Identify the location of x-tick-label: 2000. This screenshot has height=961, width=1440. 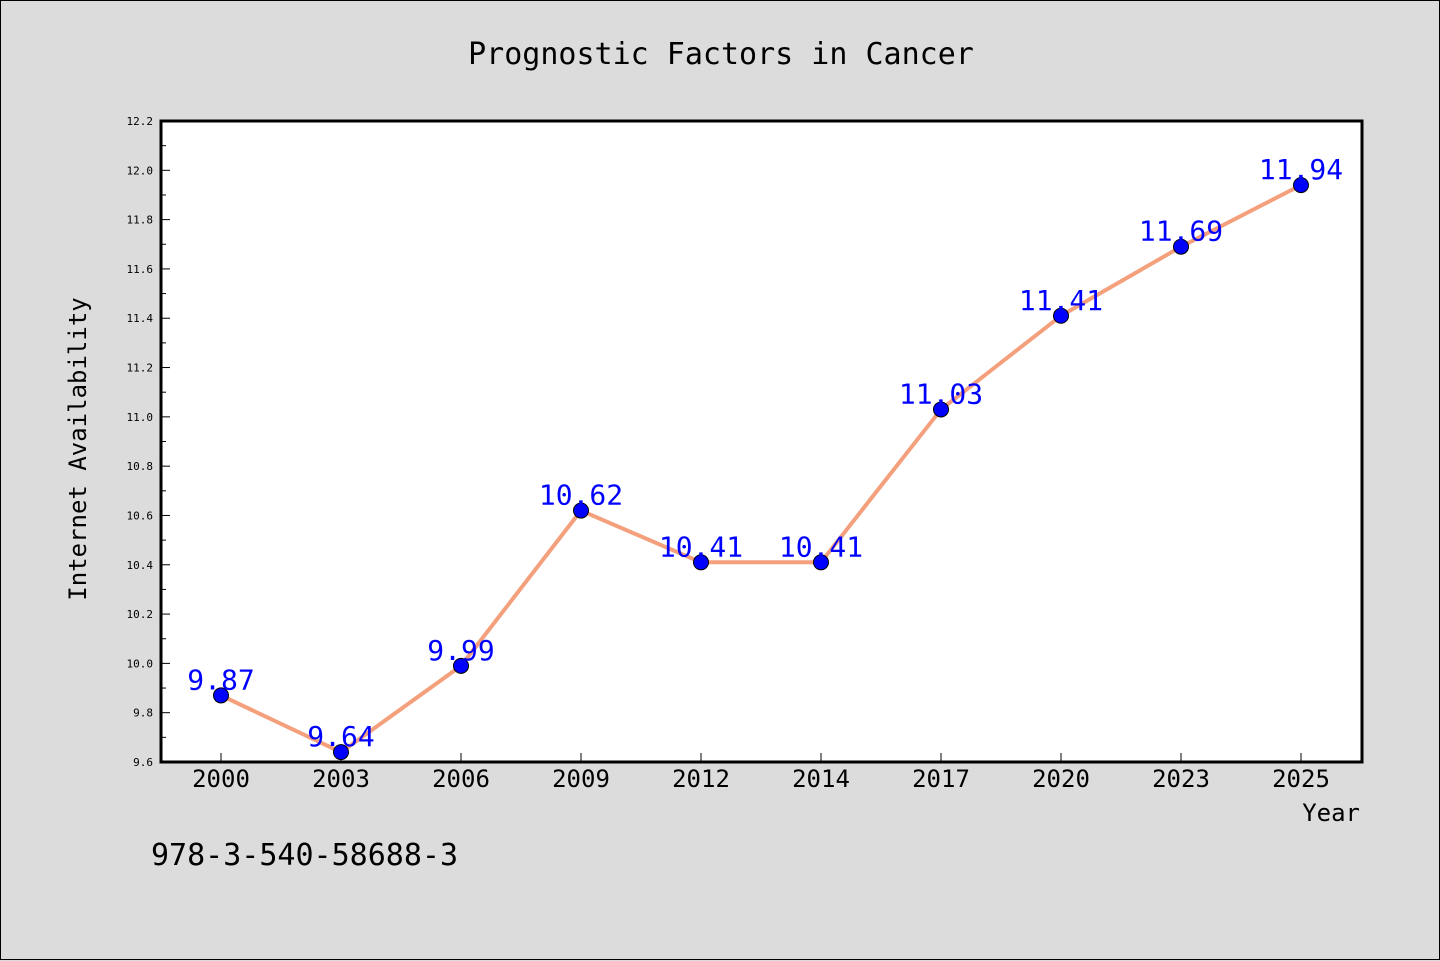
(221, 779).